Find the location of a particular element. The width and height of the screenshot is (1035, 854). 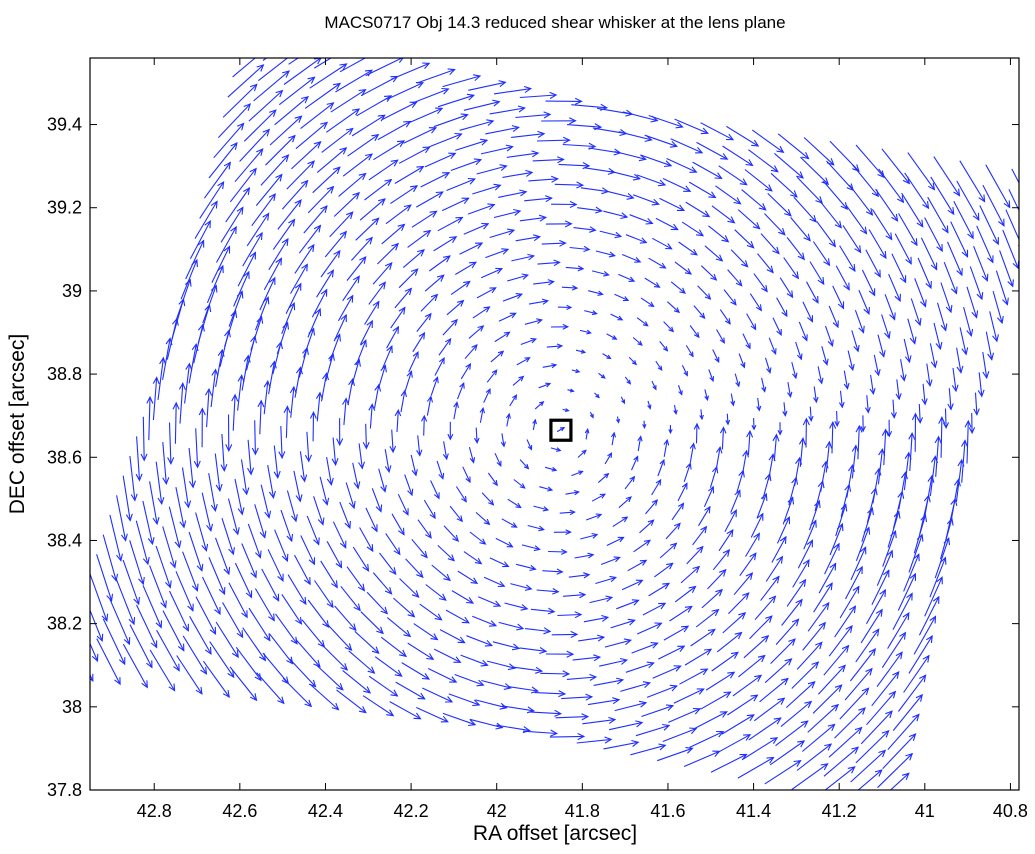

x-tick-label: 41 is located at coordinates (925, 811).